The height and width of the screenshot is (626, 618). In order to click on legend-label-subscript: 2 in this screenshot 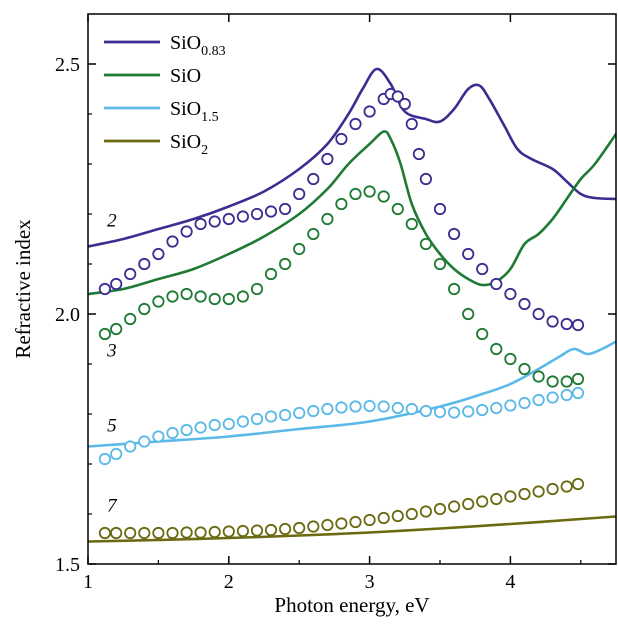, I will do `click(204, 150)`.